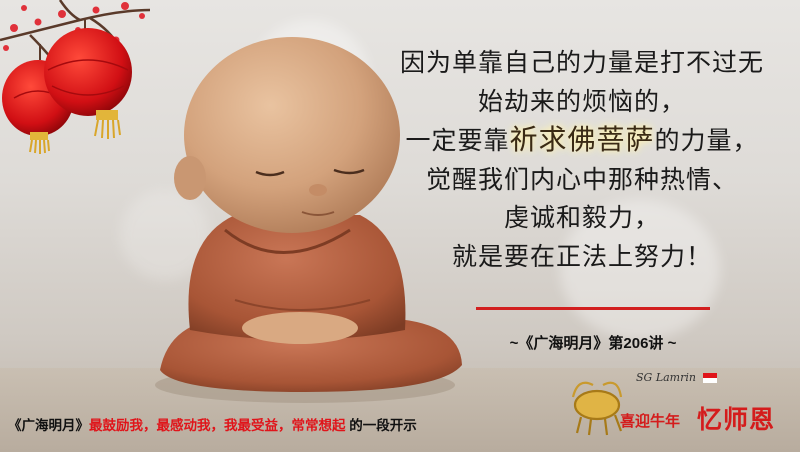  What do you see at coordinates (217, 425) in the screenshot?
I see `caption-highlight: 最鼓励我，最感动我，我最受益，常常想起` at bounding box center [217, 425].